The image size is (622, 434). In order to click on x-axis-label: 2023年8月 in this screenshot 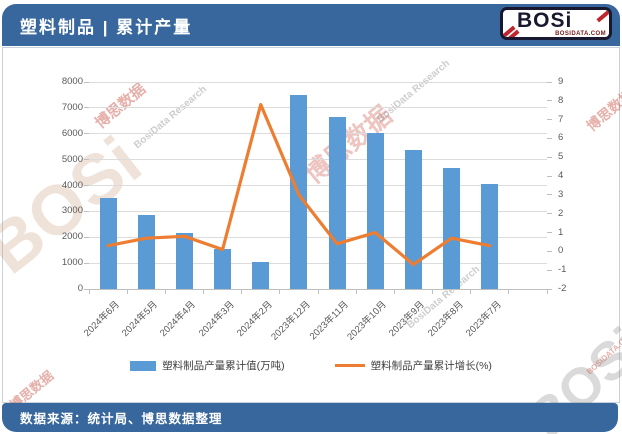, I will do `click(445, 319)`.